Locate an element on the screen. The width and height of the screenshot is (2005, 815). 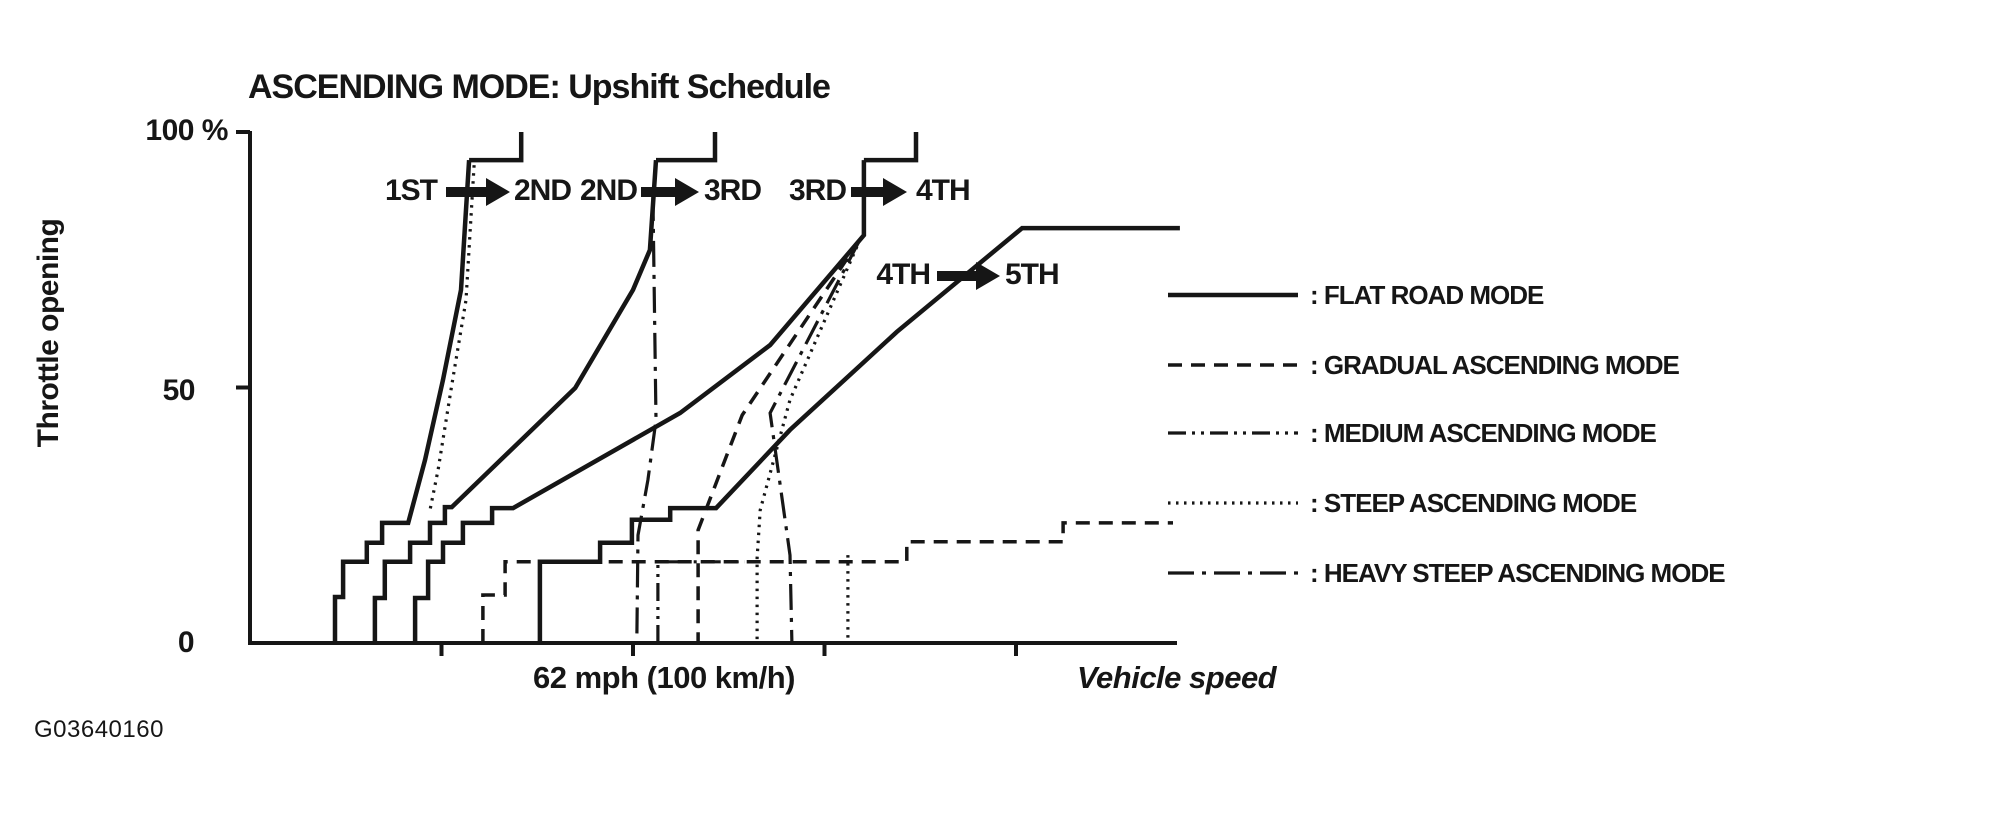
shift-label-from-gear: 1ST is located at coordinates (411, 190).